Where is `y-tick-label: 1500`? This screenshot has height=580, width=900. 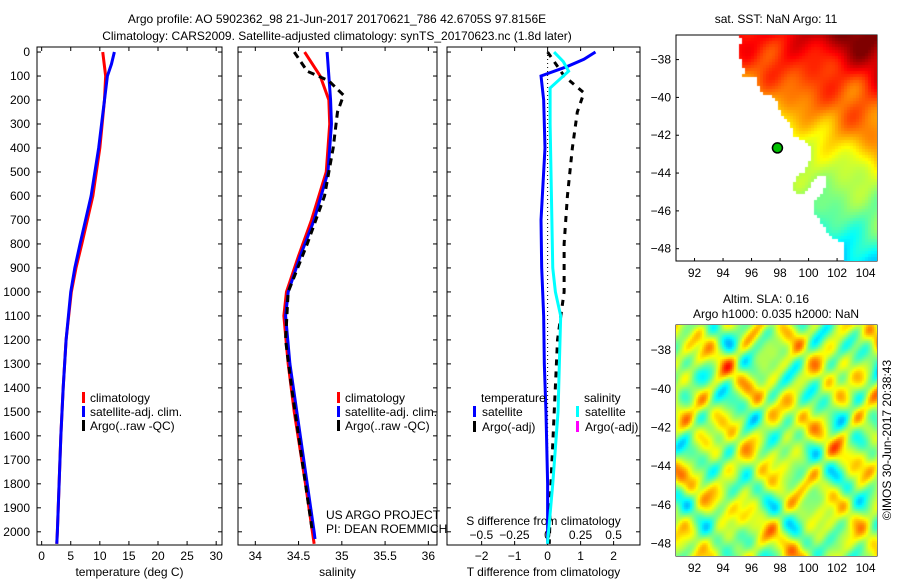
y-tick-label: 1500 is located at coordinates (16, 412).